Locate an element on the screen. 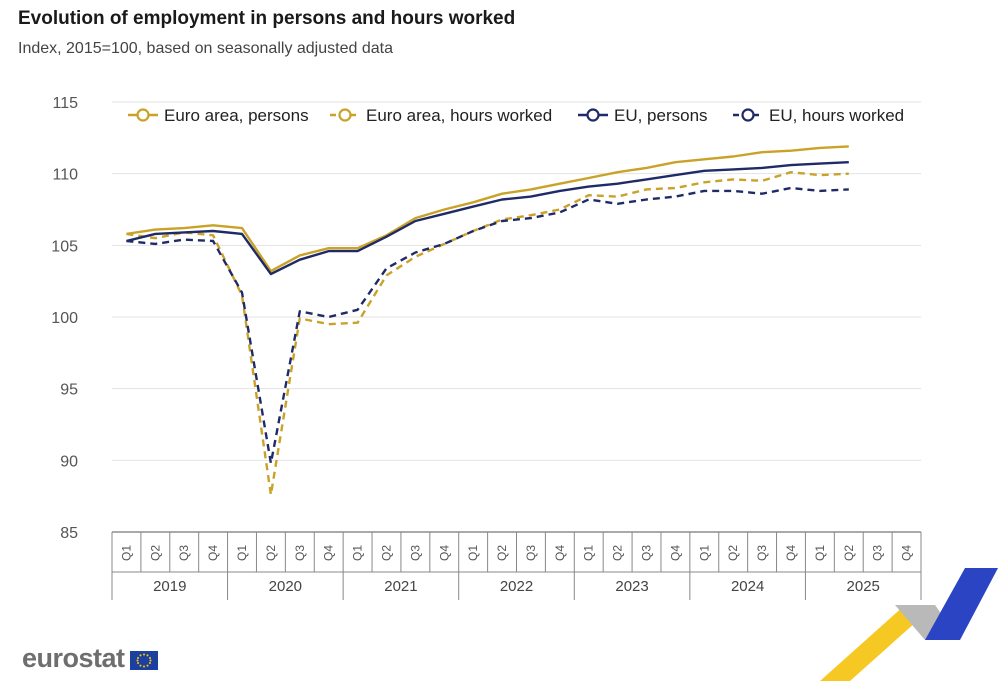 The width and height of the screenshot is (1000, 681). y-tick-label: 110 is located at coordinates (65, 175).